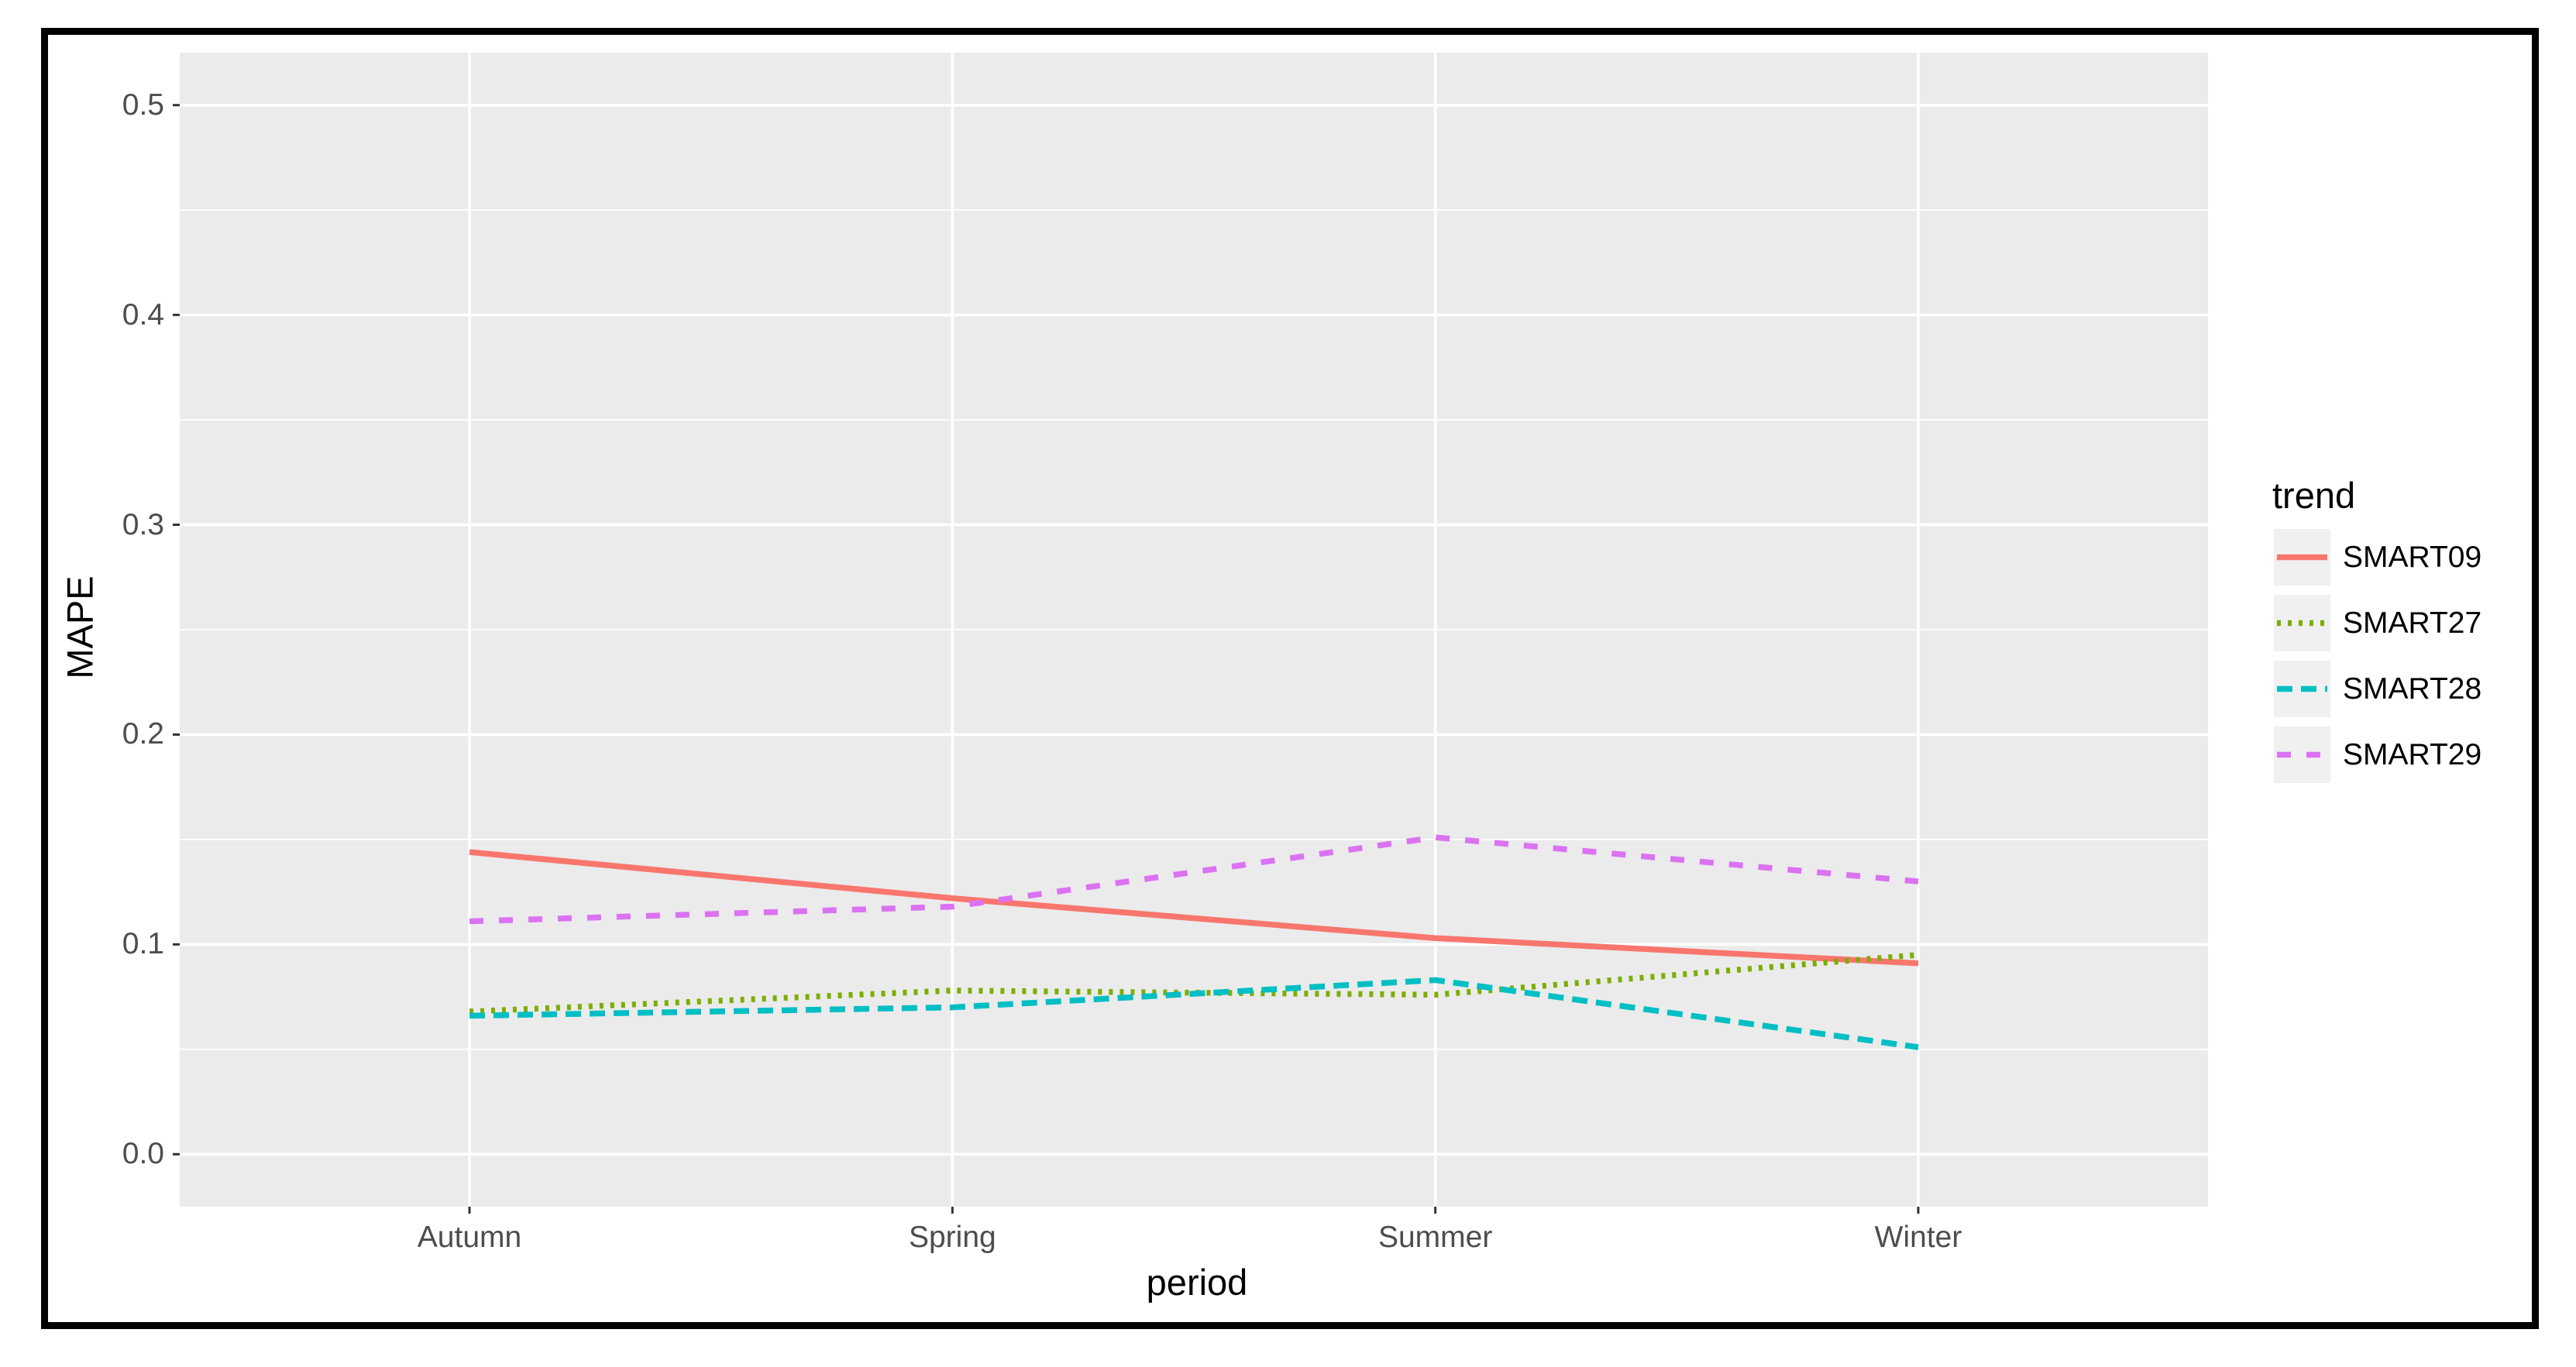 This screenshot has width=2576, height=1367. I want to click on series-line-smart09, so click(1194, 908).